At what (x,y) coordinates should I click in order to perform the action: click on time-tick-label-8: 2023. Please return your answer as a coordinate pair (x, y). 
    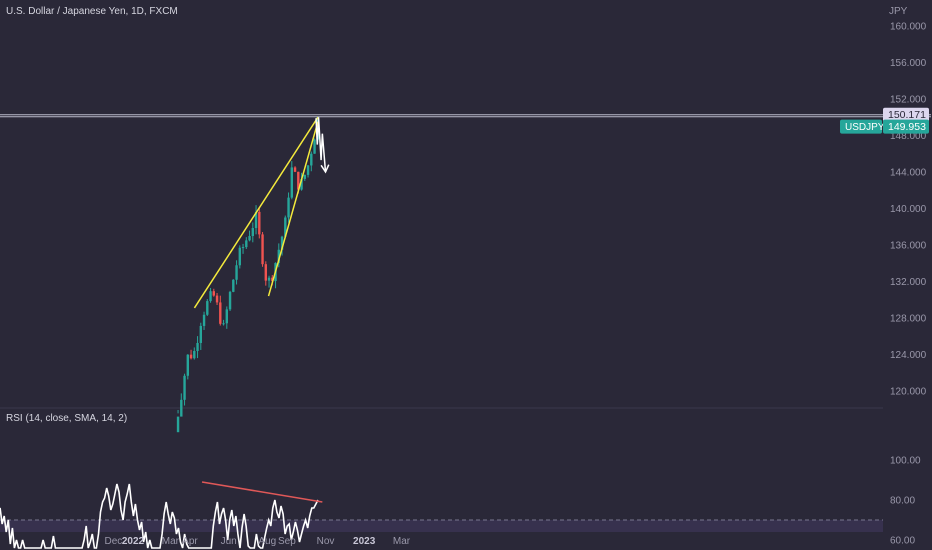
    Looking at the image, I should click on (364, 541).